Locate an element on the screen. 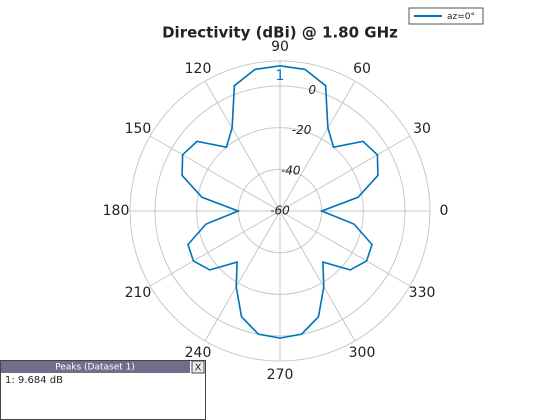 This screenshot has height=420, width=560. panel-title: Peaks (Dataset 1) is located at coordinates (95, 368).